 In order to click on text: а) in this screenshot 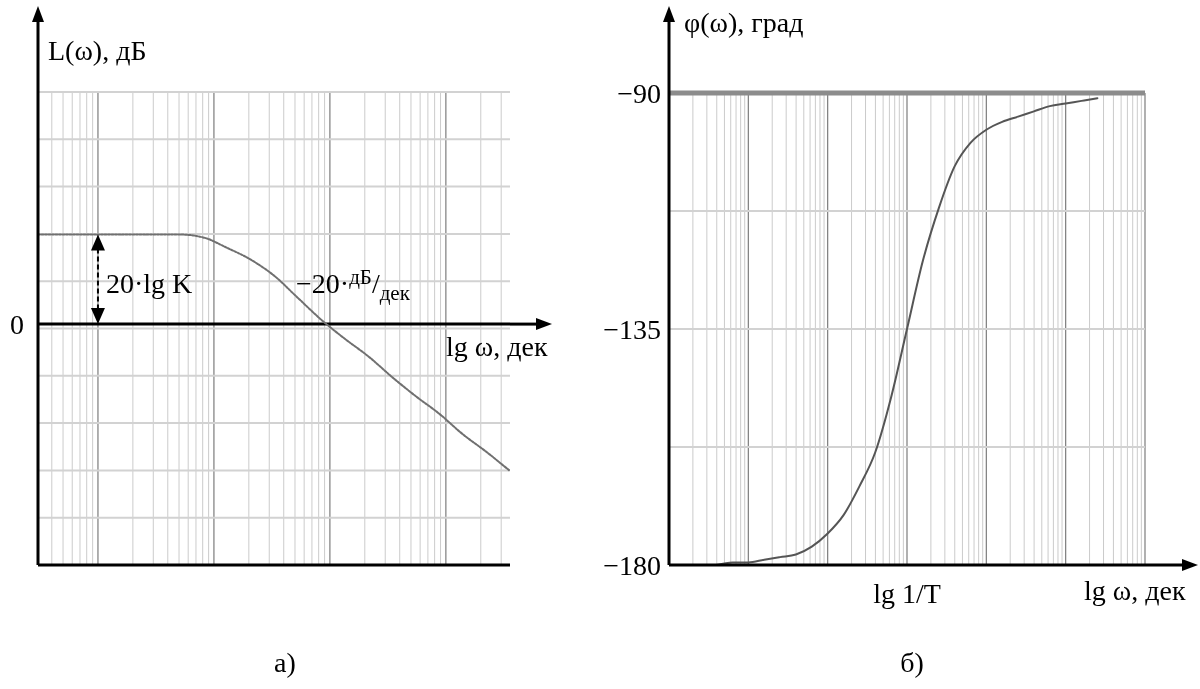, I will do `click(285, 662)`.